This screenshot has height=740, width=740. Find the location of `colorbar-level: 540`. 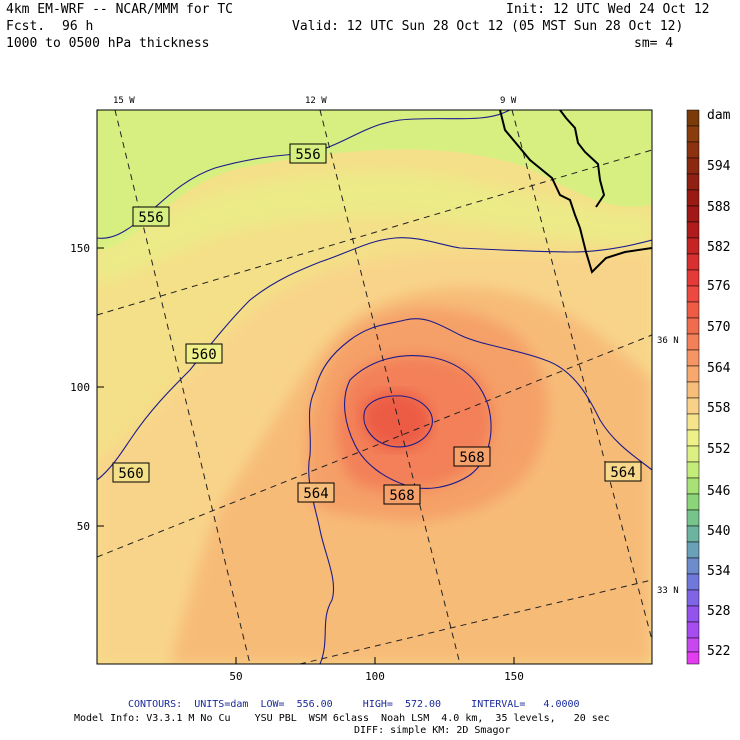

colorbar-level: 540 is located at coordinates (718, 531).